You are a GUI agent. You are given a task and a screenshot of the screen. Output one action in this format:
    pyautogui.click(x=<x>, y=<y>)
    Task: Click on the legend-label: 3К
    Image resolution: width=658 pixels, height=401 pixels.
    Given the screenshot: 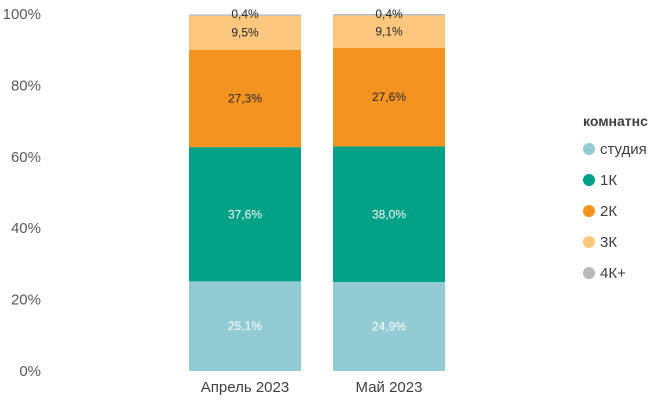 What is the action you would take?
    pyautogui.click(x=608, y=242)
    